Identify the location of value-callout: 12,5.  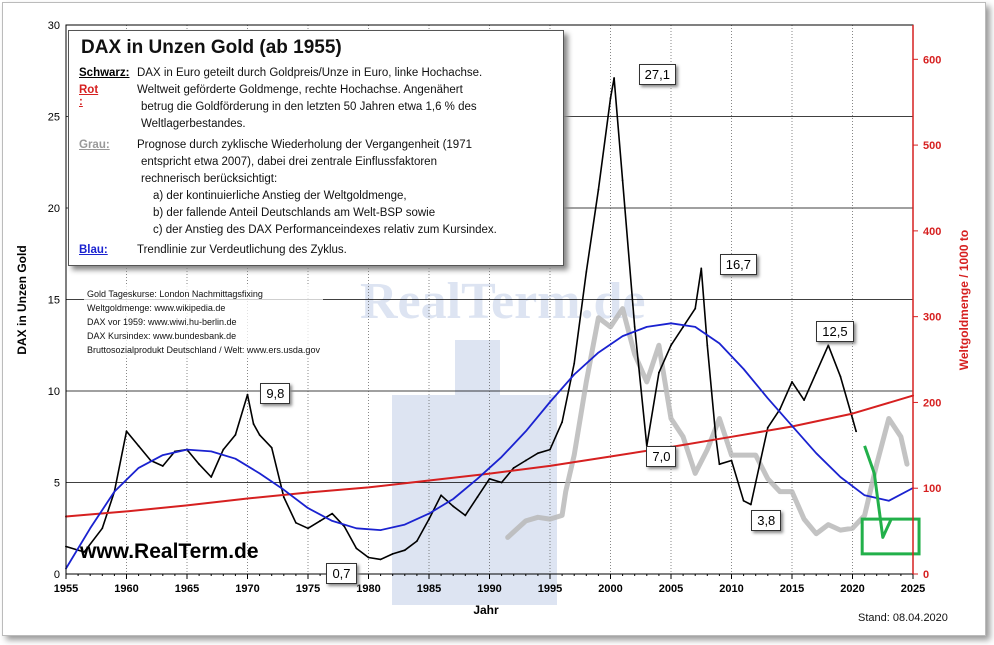
(835, 332).